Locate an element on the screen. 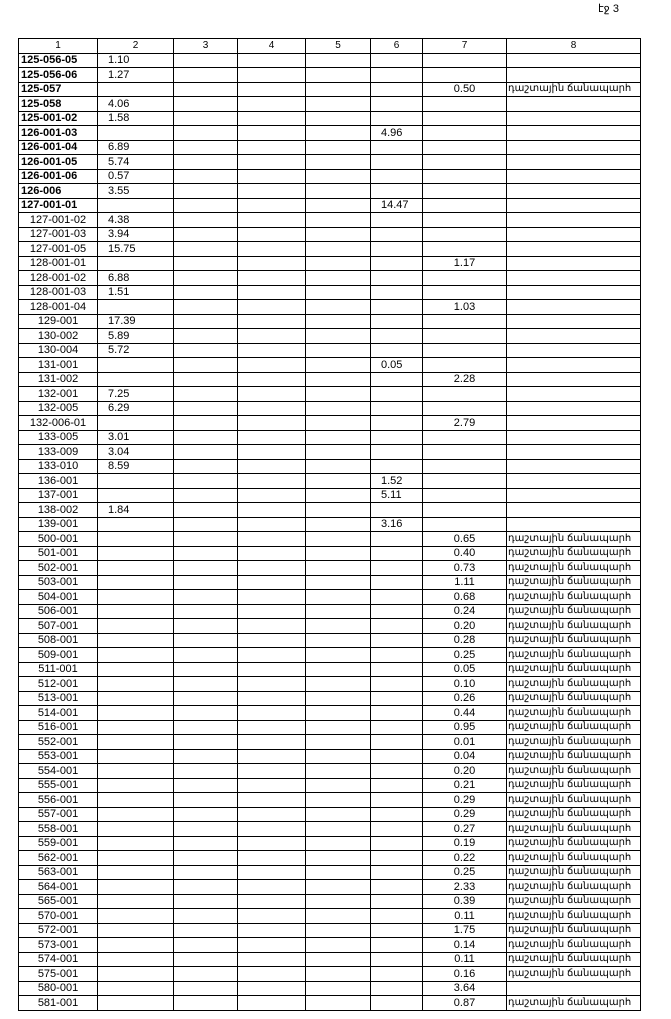 Image resolution: width=671 pixels, height=1019 pixels. parcel-code-cell: 133-010 is located at coordinates (58, 466).